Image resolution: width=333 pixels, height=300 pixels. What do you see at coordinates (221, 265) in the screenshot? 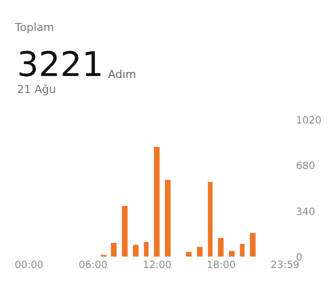
I see `x-tick-label: 18:00` at bounding box center [221, 265].